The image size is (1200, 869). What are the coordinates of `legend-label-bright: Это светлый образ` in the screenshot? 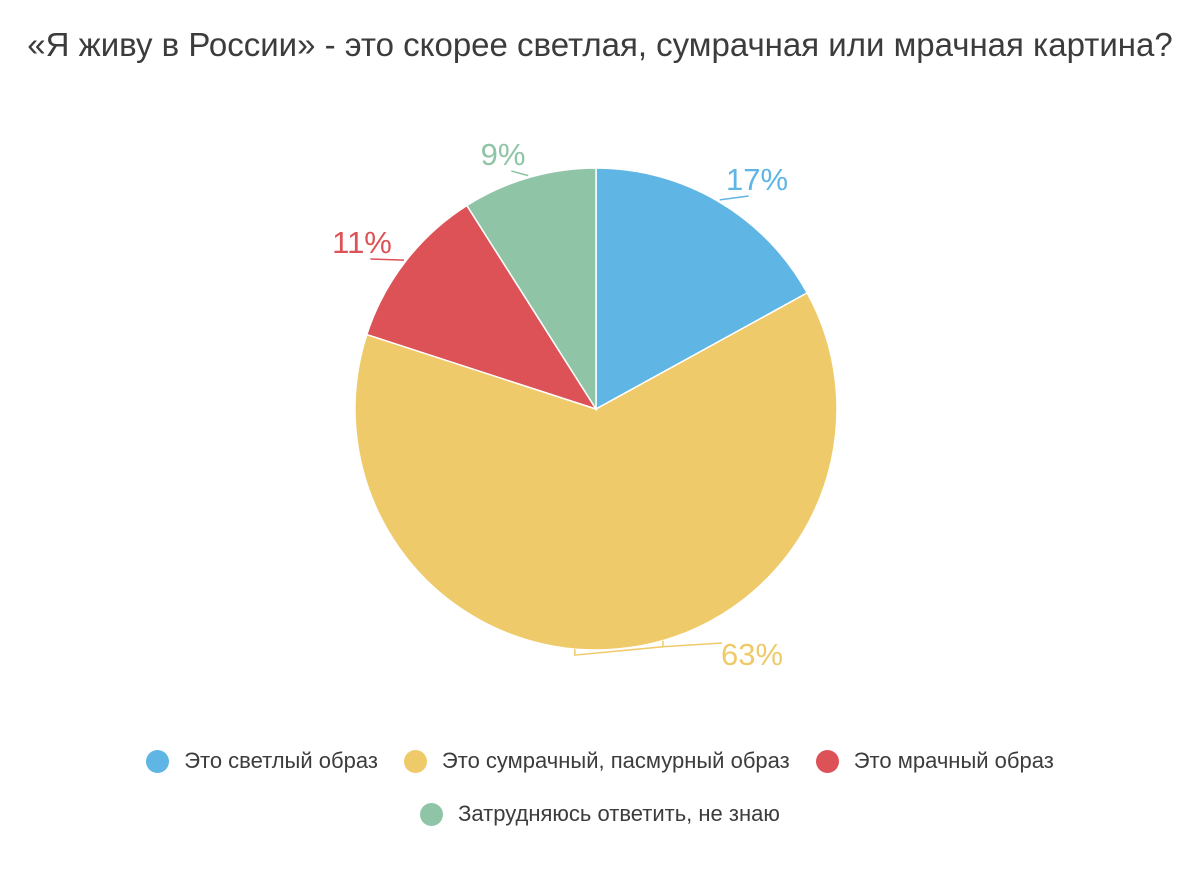 It's located at (281, 760).